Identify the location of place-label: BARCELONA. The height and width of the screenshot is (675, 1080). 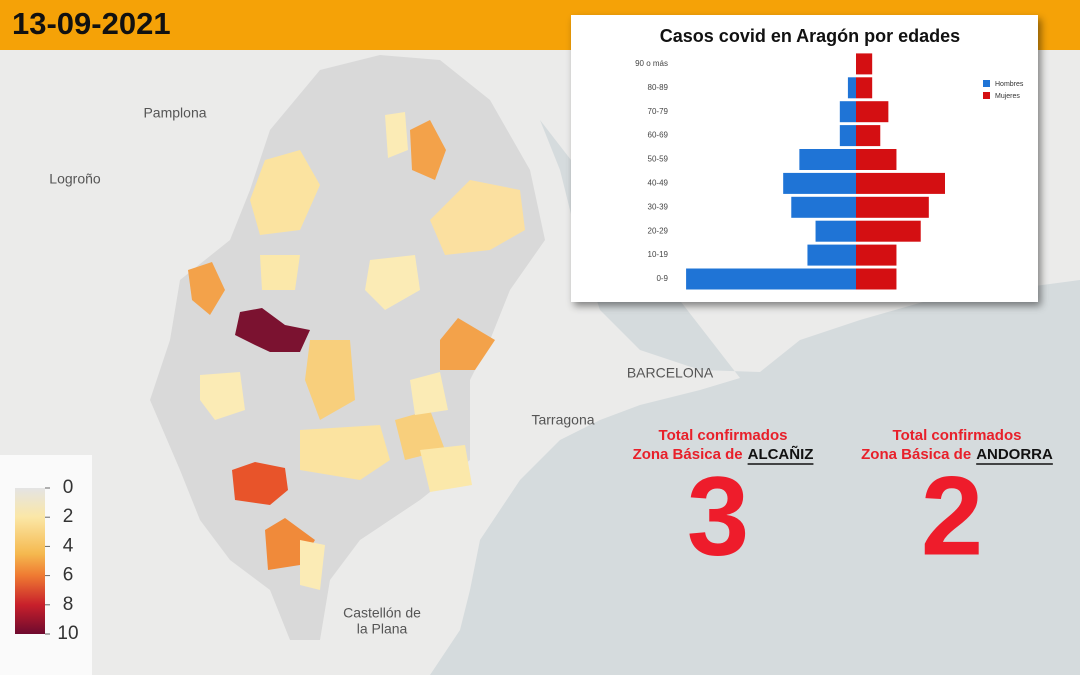
(670, 373).